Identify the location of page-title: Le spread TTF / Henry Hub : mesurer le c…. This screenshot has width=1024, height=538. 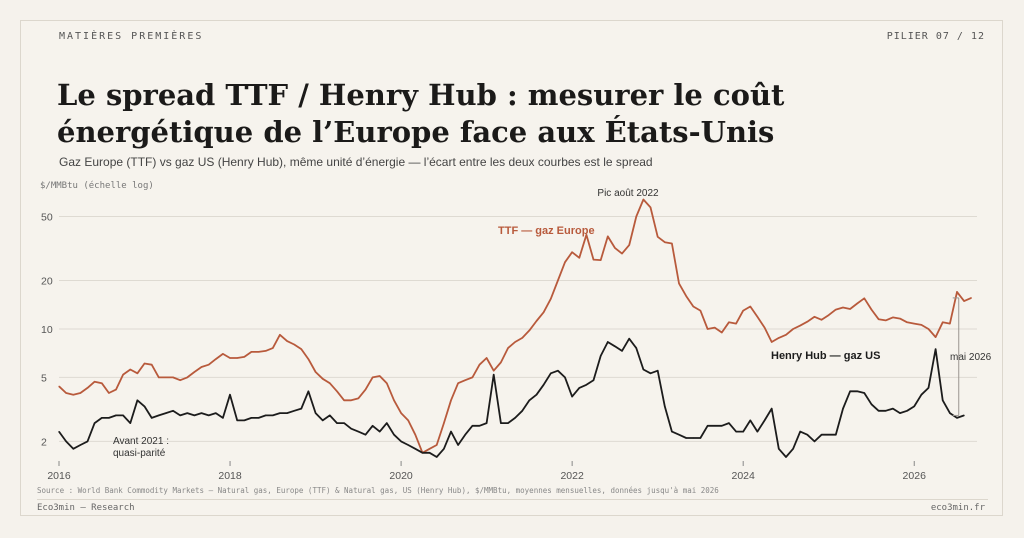
(421, 113).